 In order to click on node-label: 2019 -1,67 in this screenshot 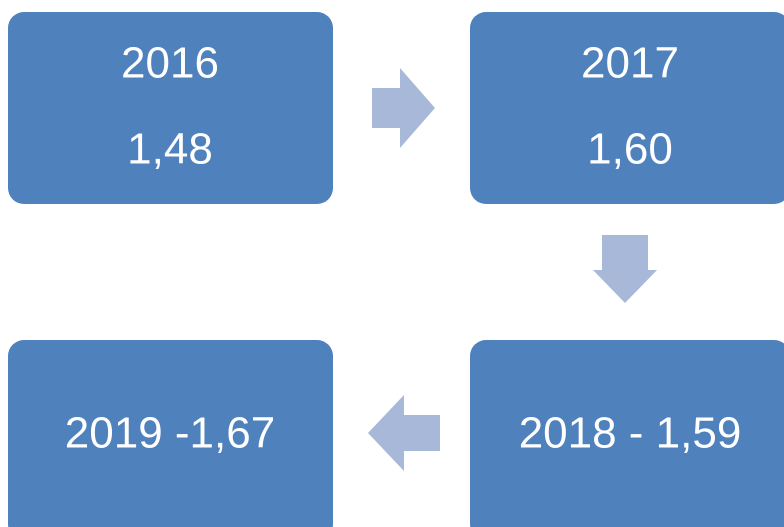, I will do `click(170, 433)`.